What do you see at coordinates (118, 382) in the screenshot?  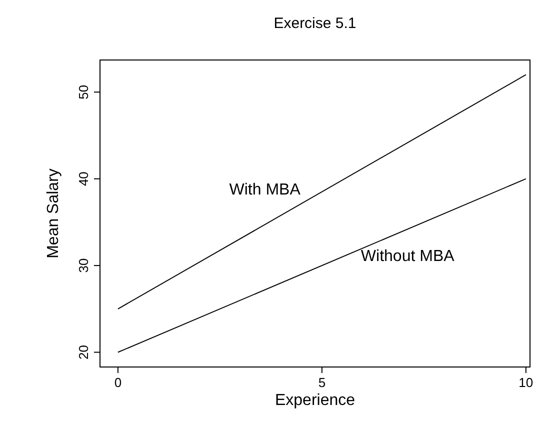 I see `x-tick-label: 0` at bounding box center [118, 382].